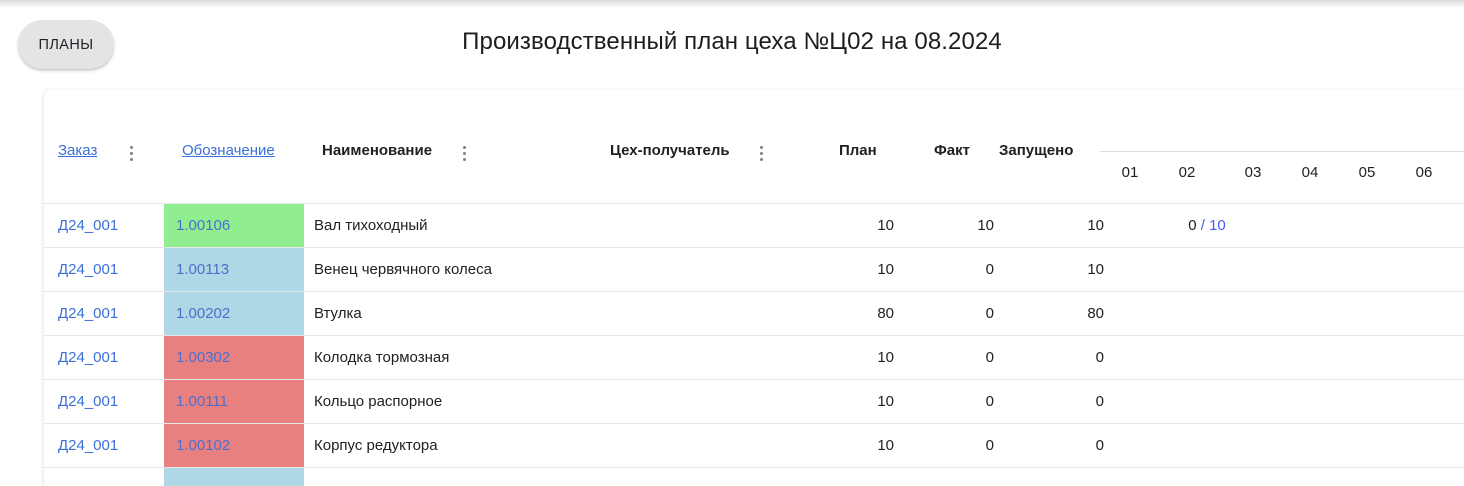  Describe the element at coordinates (1253, 172) in the screenshot. I see `day-header-03: 03` at that location.